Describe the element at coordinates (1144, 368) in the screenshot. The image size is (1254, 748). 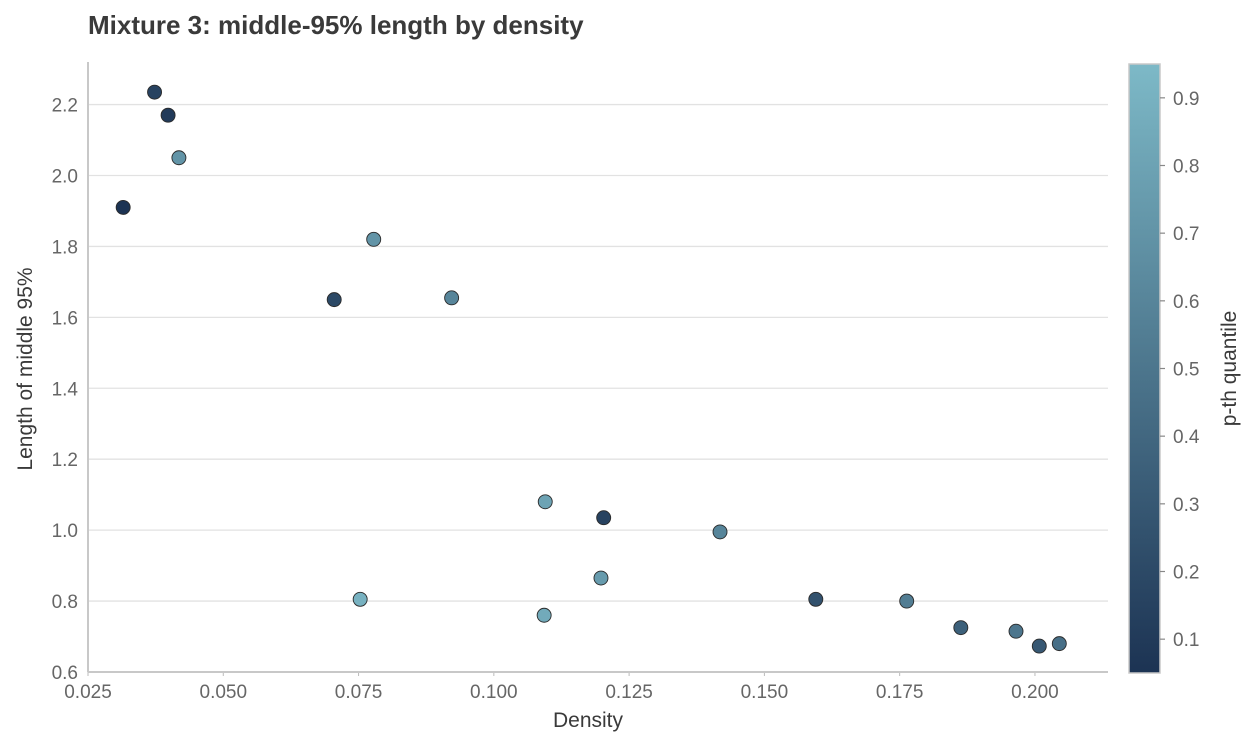
I see `colorbar-gradient` at that location.